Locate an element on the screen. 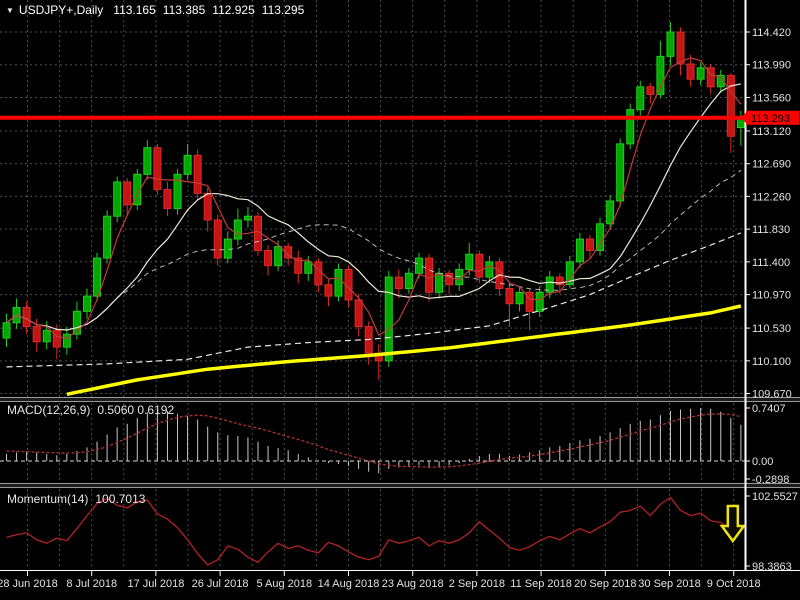 This screenshot has width=800, height=600. price-axis-label: 109.670 is located at coordinates (772, 395).